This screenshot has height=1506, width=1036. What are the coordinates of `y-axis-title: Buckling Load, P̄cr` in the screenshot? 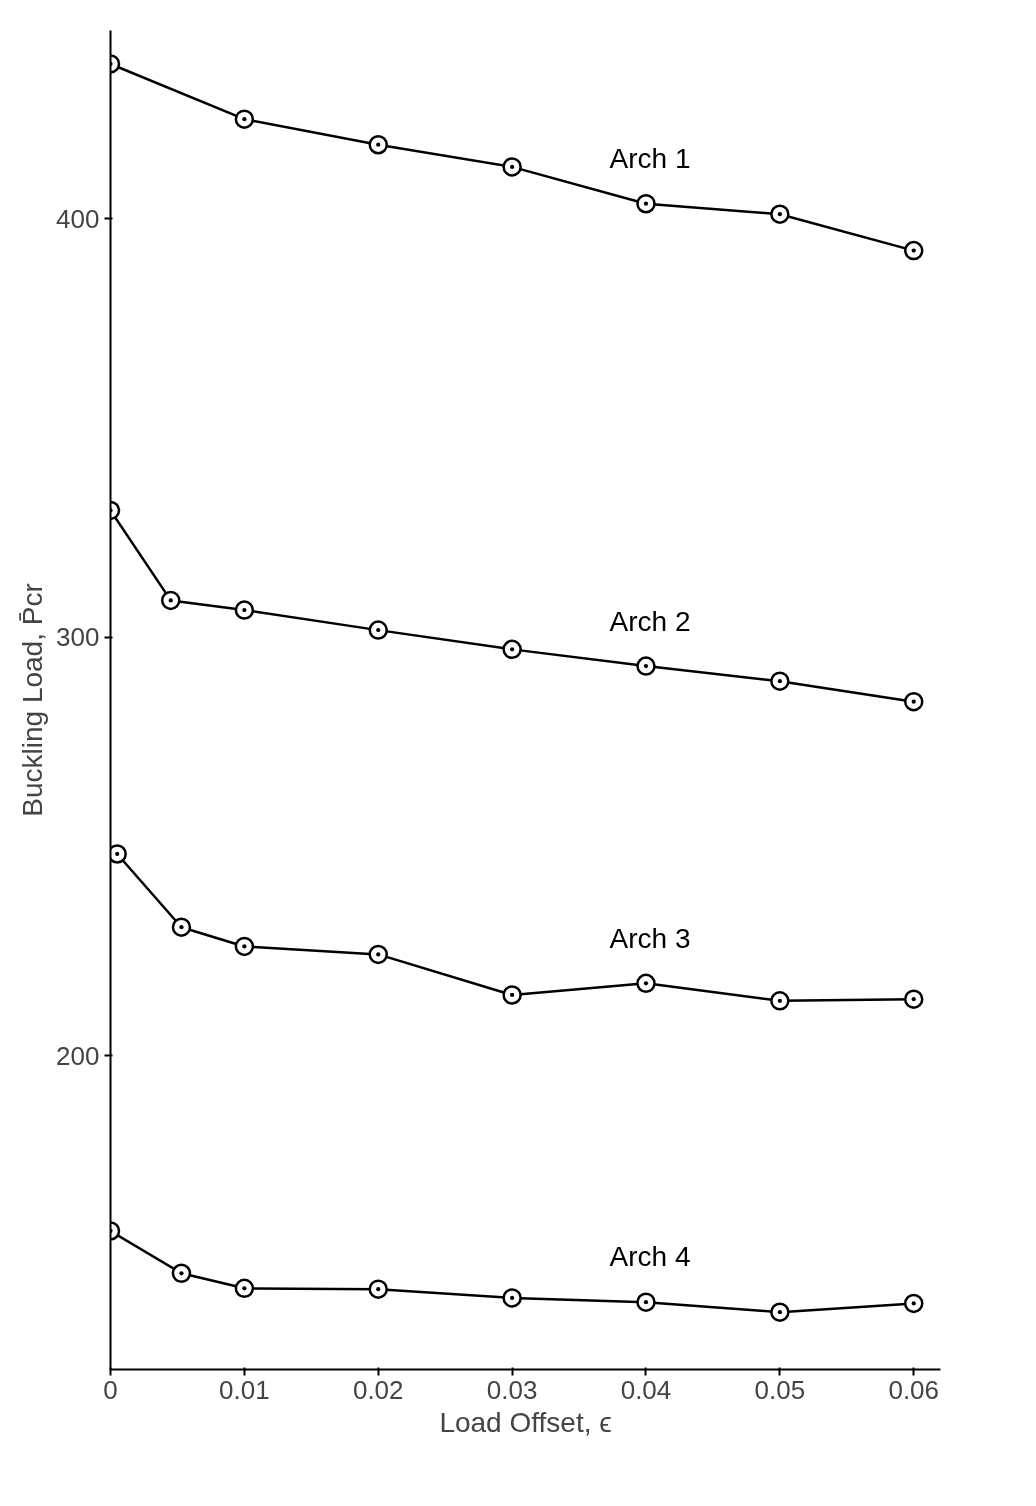 It's located at (33, 700).